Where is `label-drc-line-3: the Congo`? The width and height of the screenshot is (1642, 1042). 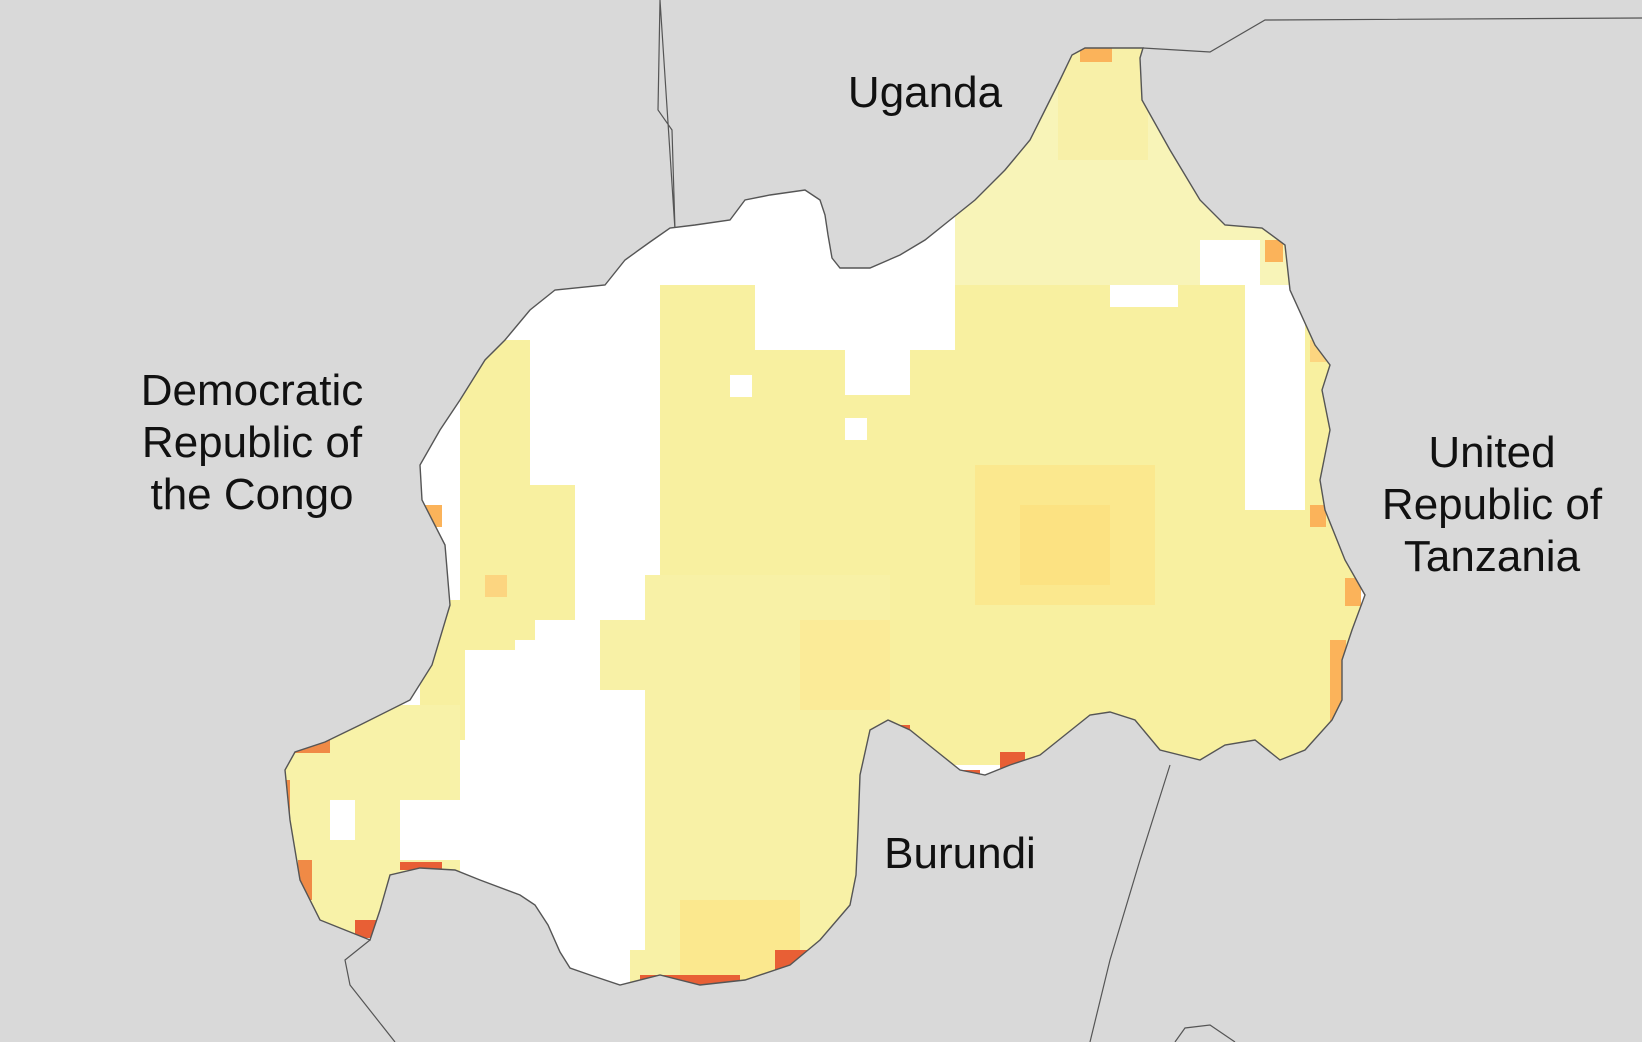 label-drc-line-3: the Congo is located at coordinates (251, 494).